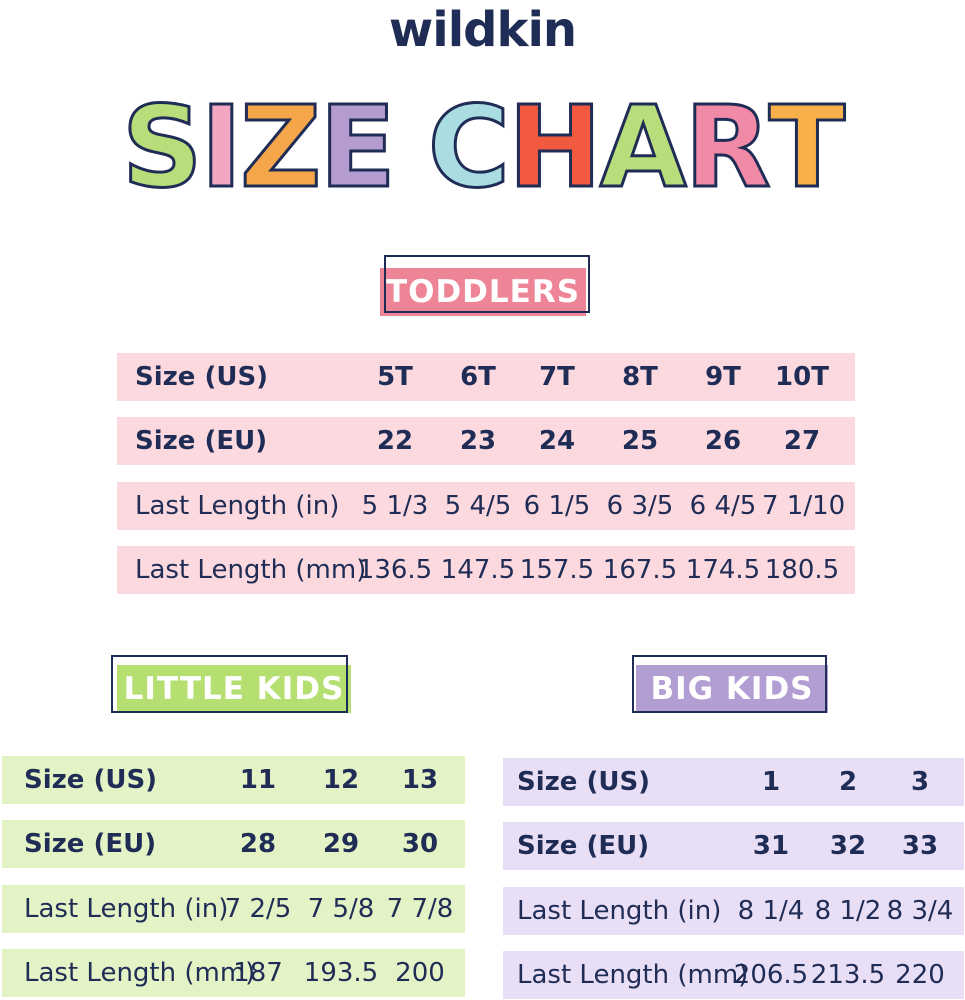  I want to click on big-kids-label: BIG KIDS, so click(730, 684).